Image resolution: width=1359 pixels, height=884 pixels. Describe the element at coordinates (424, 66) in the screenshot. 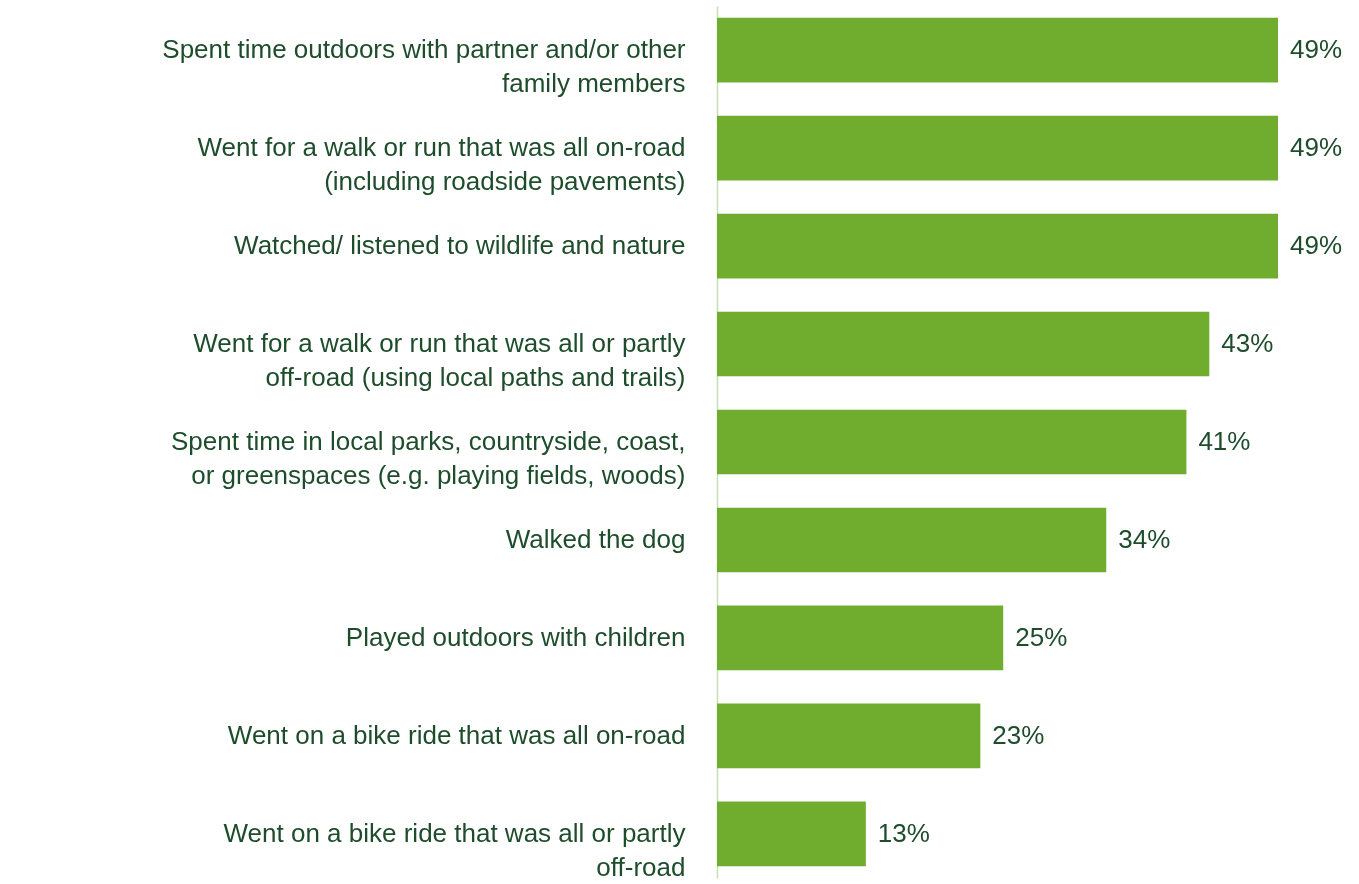

I see `y-tick-label: Spent time outdoors with partner and/or other family members` at that location.